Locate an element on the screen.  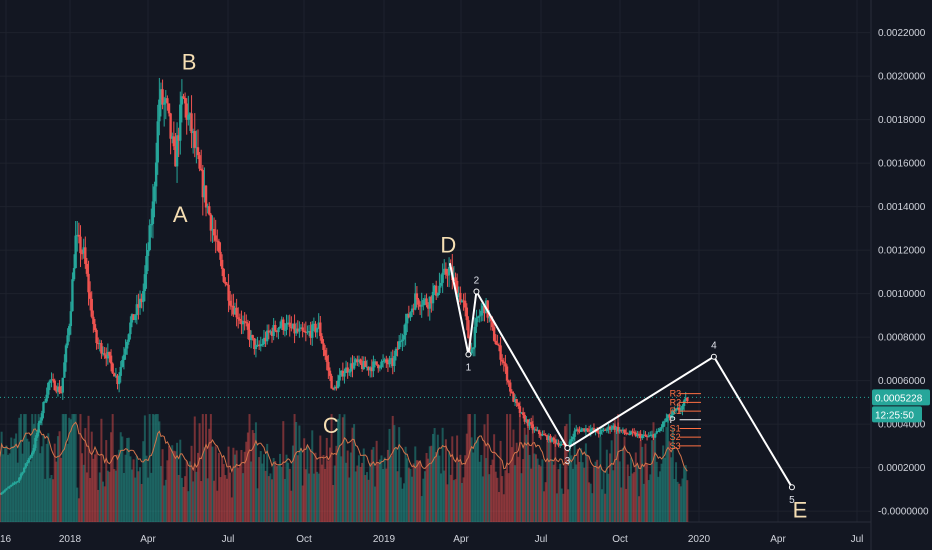
wave-point-marker is located at coordinates (713, 356).